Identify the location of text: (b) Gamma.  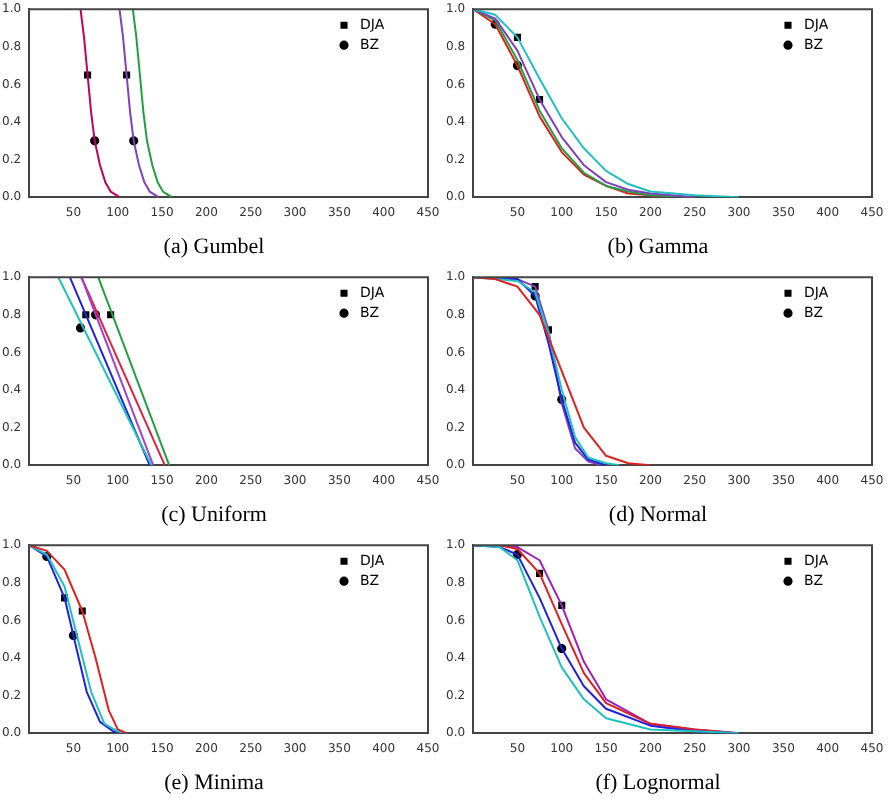
(658, 246).